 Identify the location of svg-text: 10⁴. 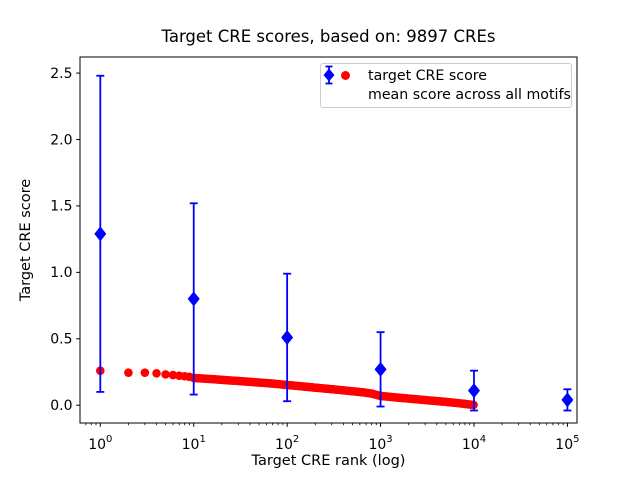
(474, 443).